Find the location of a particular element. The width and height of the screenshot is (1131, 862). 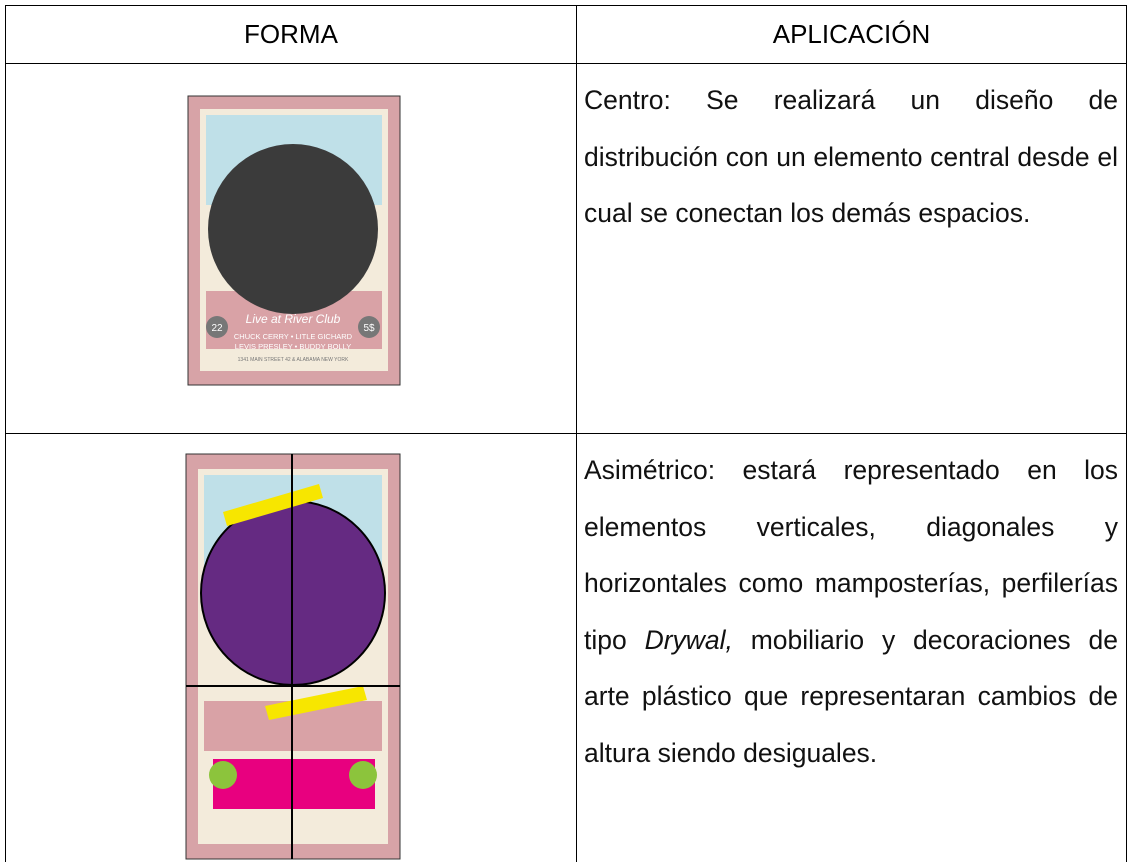

poster-badge: 22 is located at coordinates (217, 328).